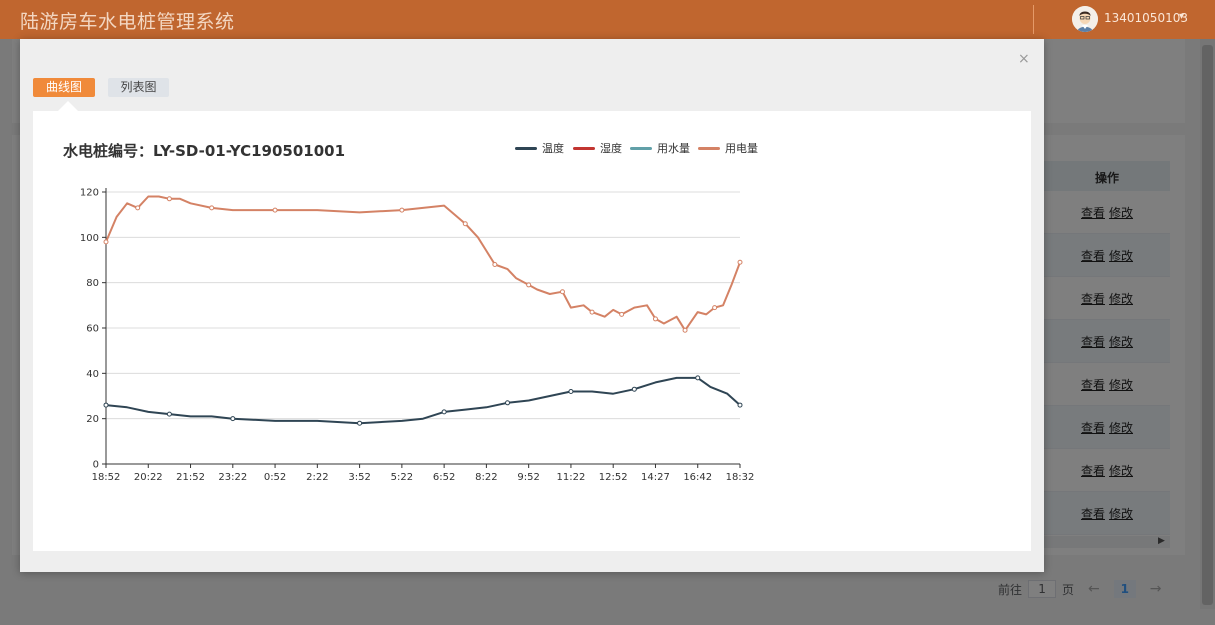 Image resolution: width=1215 pixels, height=625 pixels. I want to click on close-icon: ×, so click(1024, 59).